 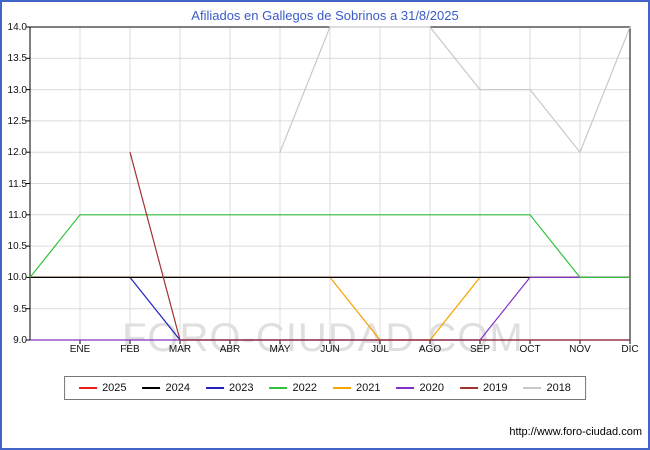 What do you see at coordinates (80, 349) in the screenshot?
I see `x-tick-label: ENE` at bounding box center [80, 349].